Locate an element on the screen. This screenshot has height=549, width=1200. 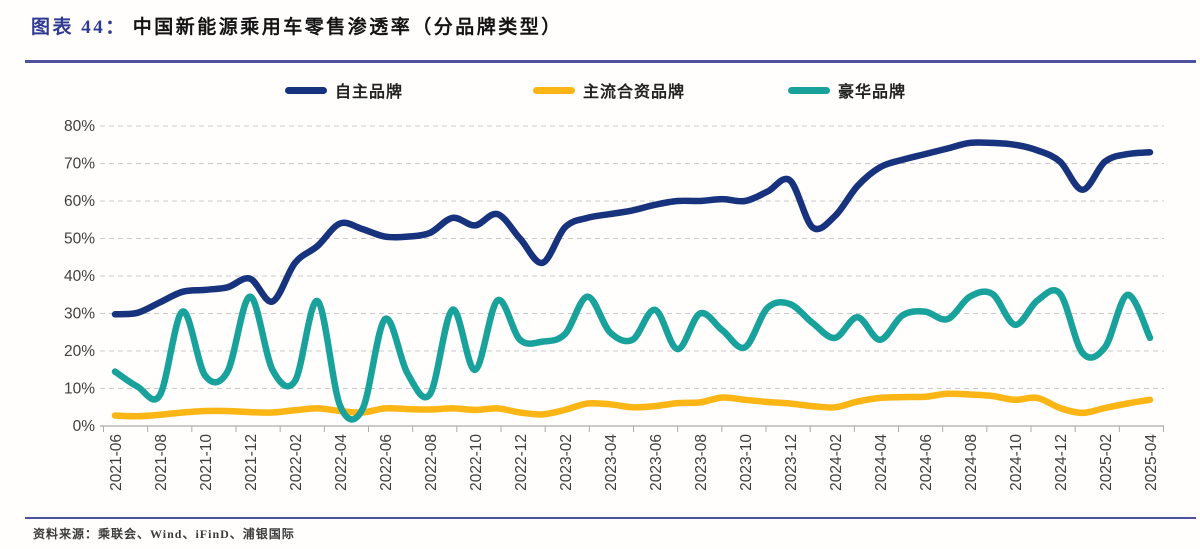
x-tick-label: 2021-08 is located at coordinates (161, 462).